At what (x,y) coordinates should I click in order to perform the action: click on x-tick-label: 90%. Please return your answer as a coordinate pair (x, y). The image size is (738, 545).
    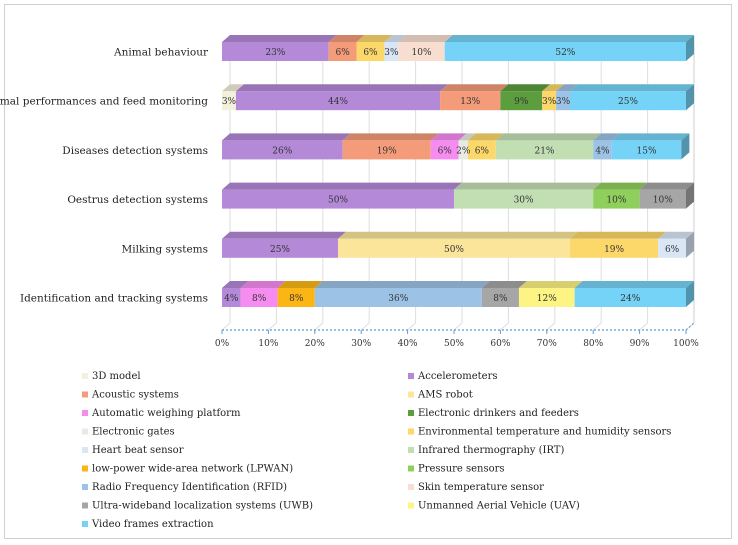
    Looking at the image, I should click on (640, 344).